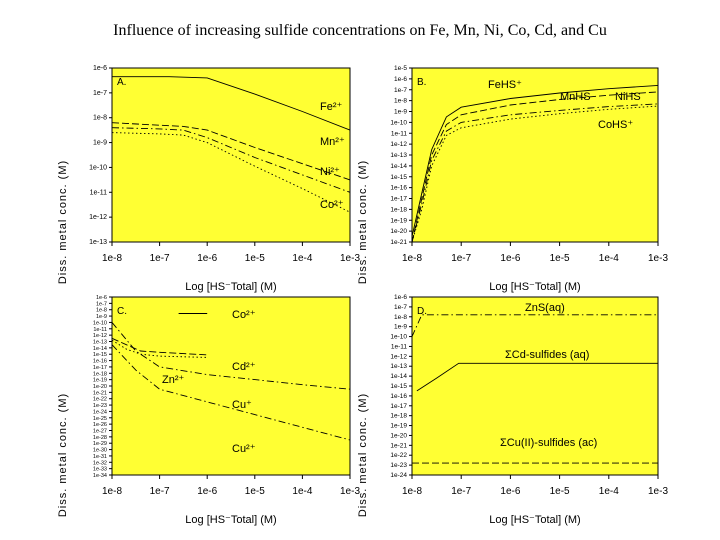 The image size is (720, 540). I want to click on y-tick-label: 1e-18, so click(100, 374).